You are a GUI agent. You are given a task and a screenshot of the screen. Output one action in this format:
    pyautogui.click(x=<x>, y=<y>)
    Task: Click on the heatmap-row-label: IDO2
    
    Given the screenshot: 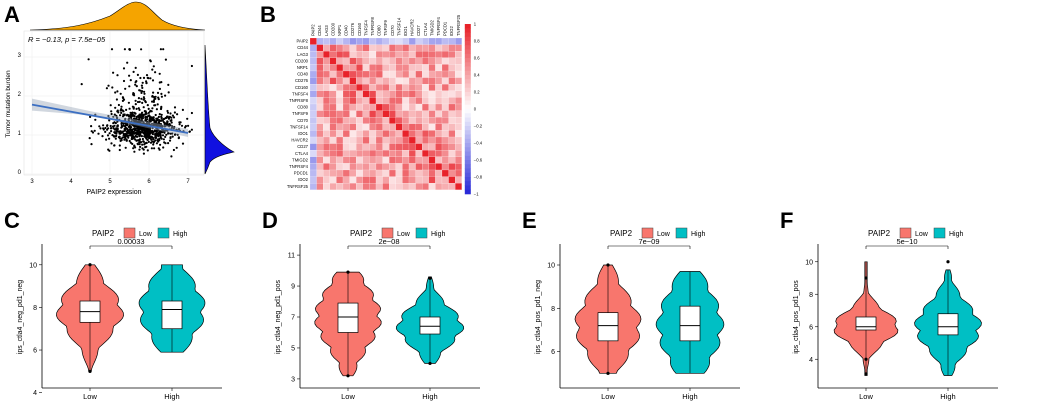 What is the action you would take?
    pyautogui.click(x=303, y=179)
    